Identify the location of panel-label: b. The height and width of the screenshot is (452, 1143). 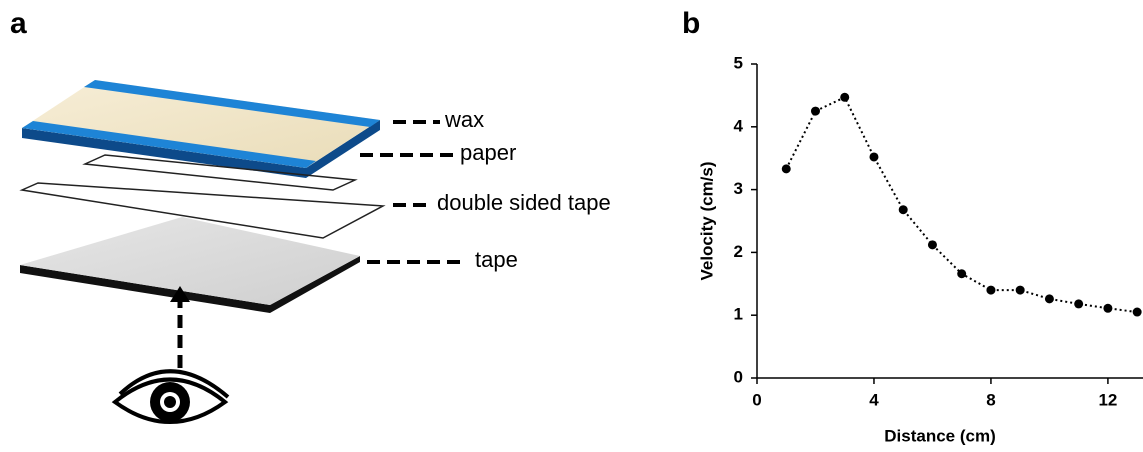
(691, 23).